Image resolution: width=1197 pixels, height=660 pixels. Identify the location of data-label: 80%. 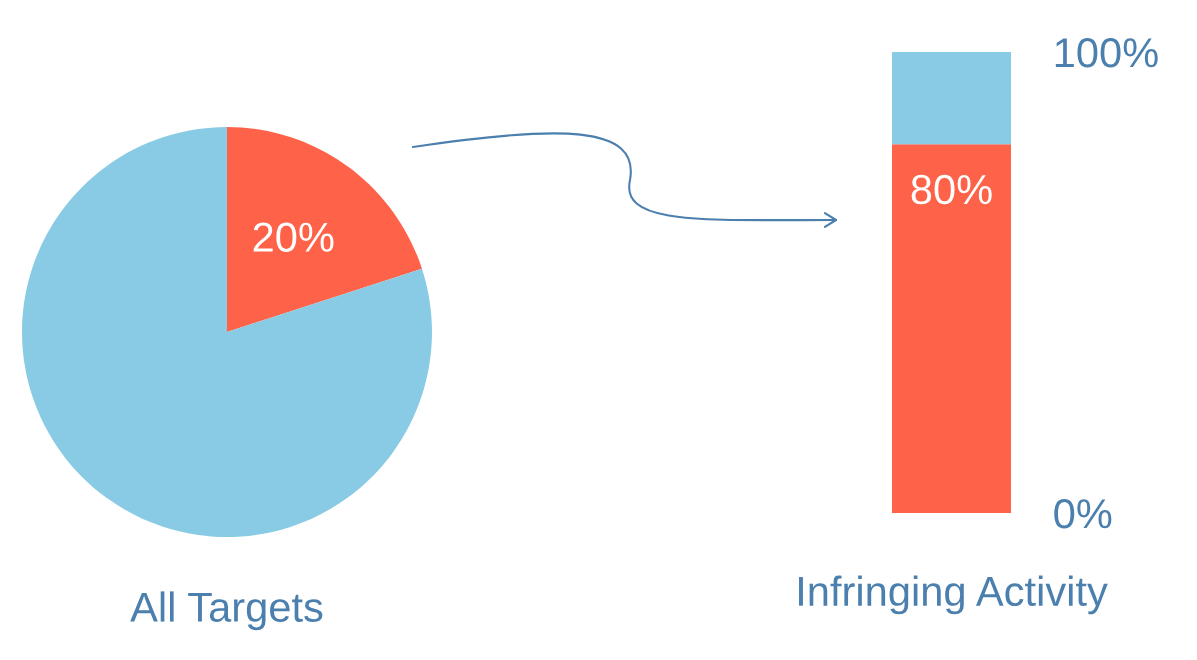
(951, 189).